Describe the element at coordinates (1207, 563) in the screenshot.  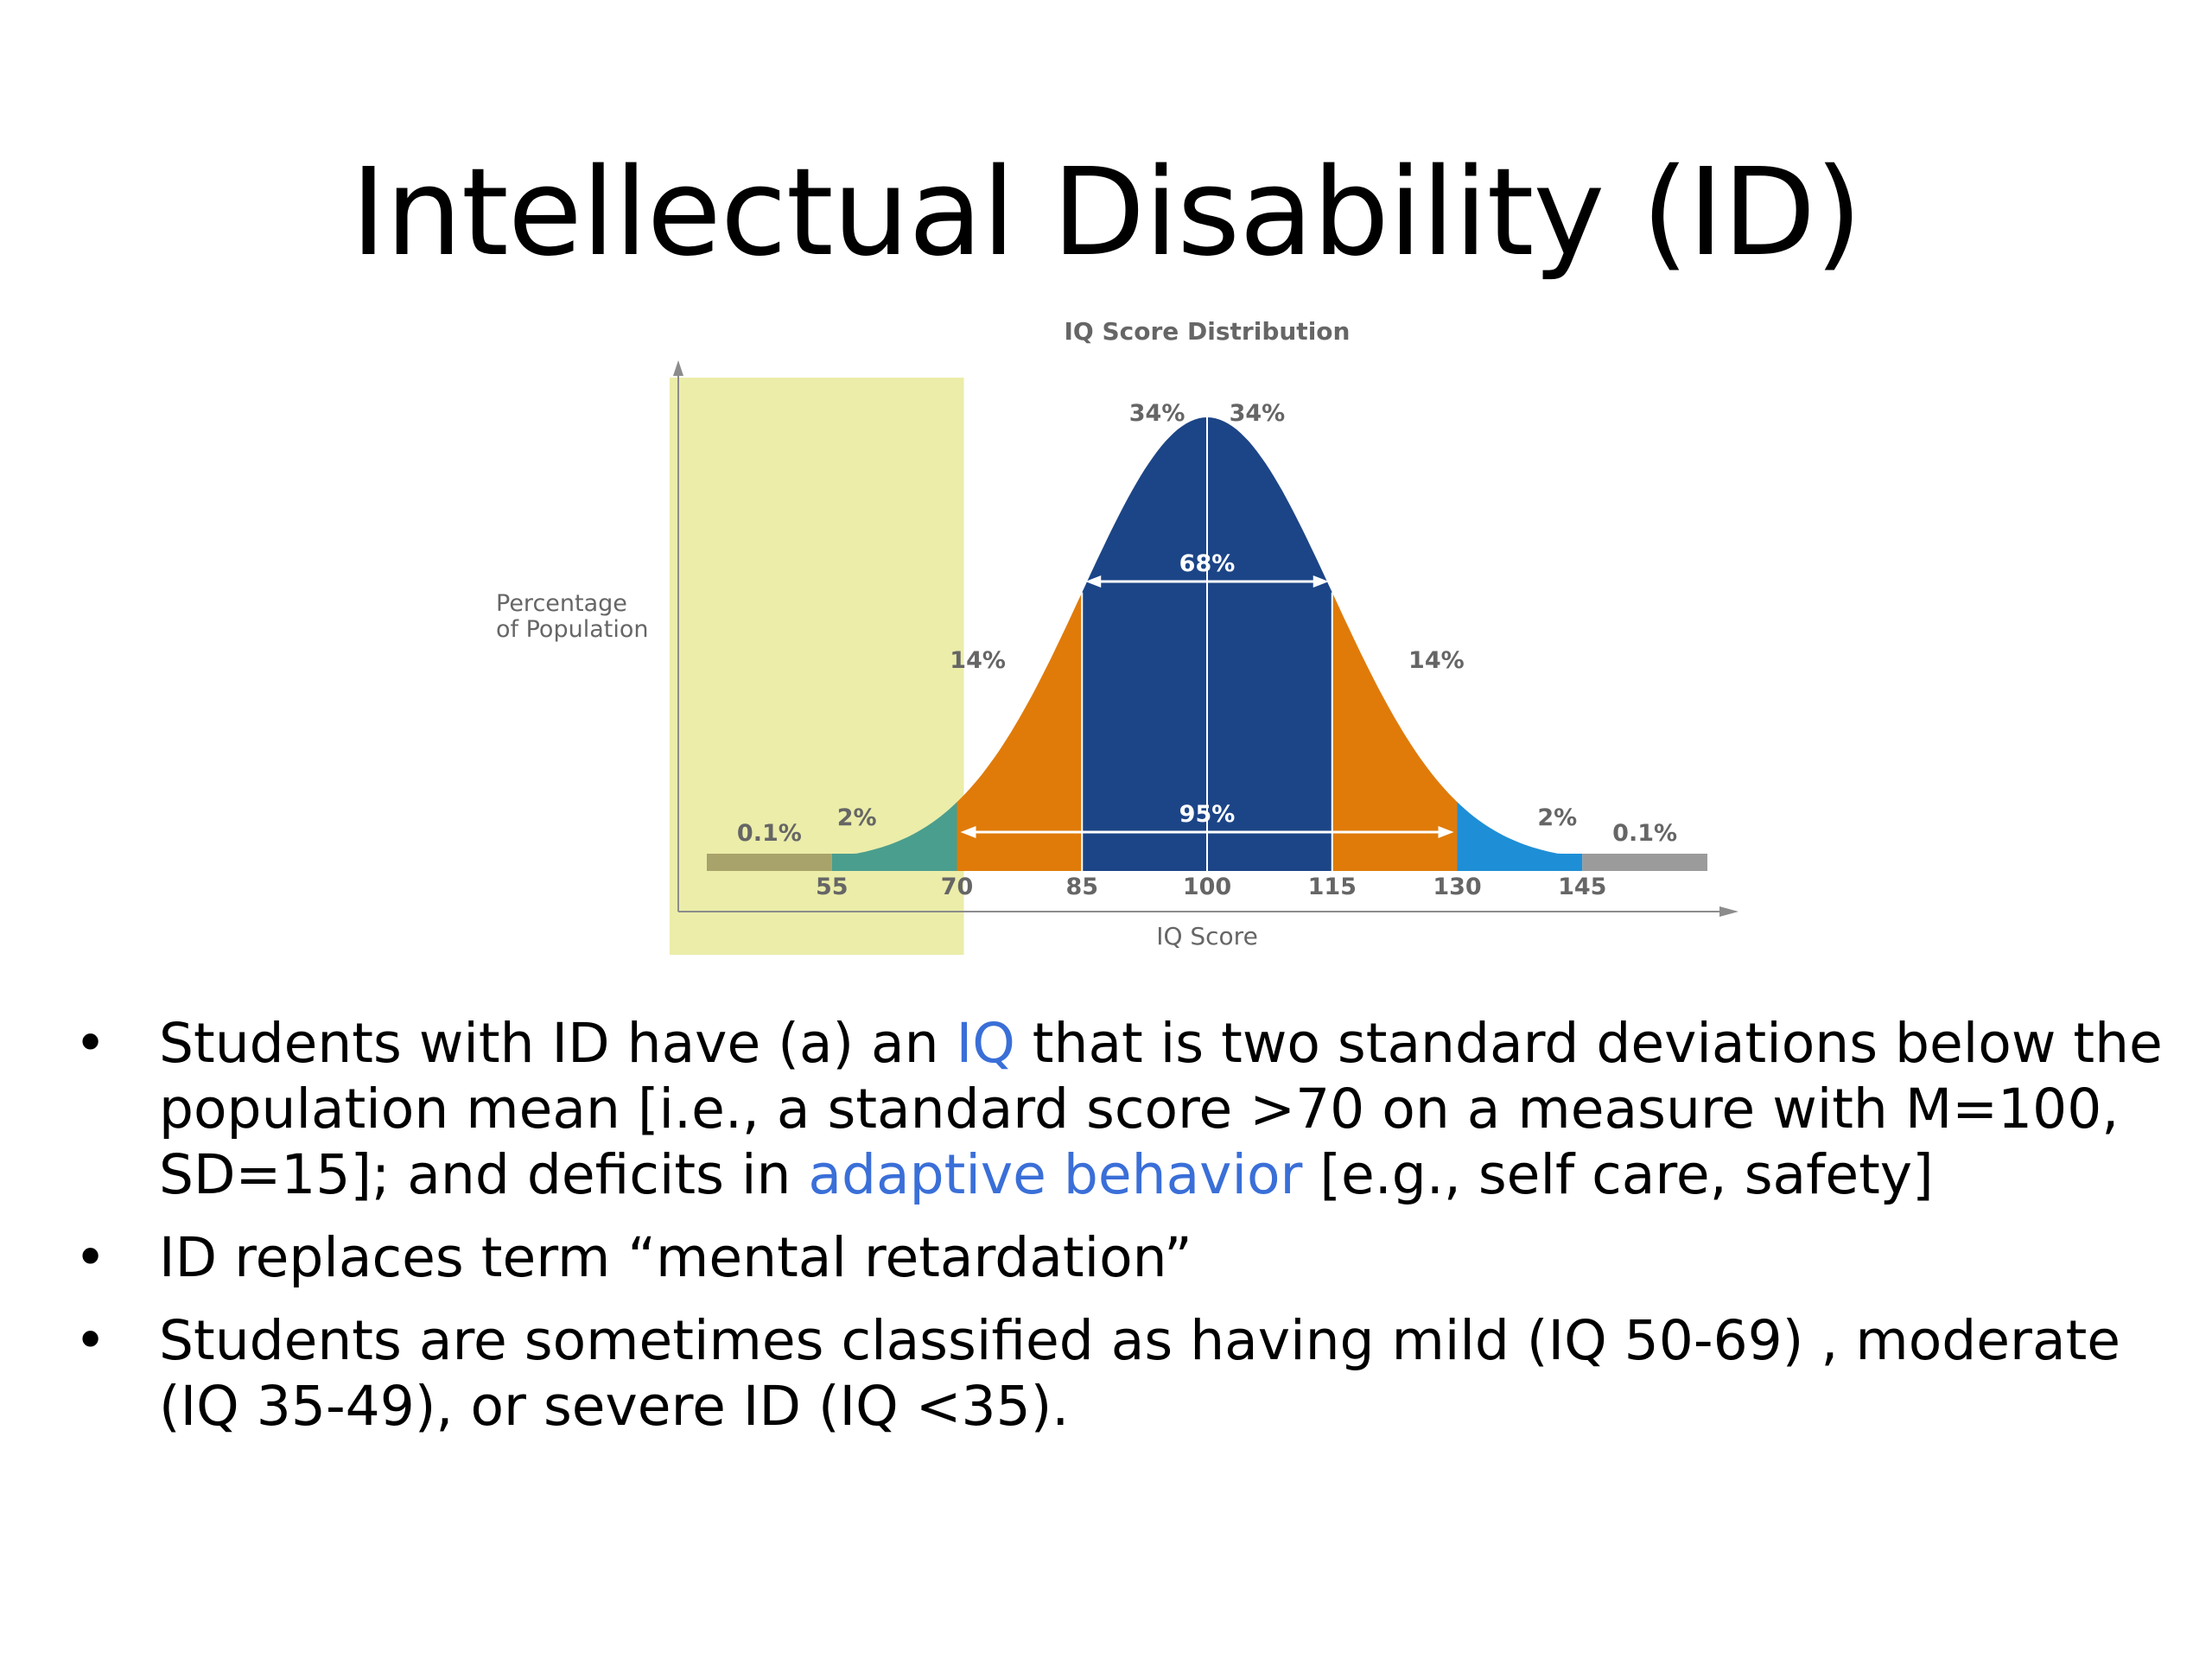
I see `range-label-0: 68%` at that location.